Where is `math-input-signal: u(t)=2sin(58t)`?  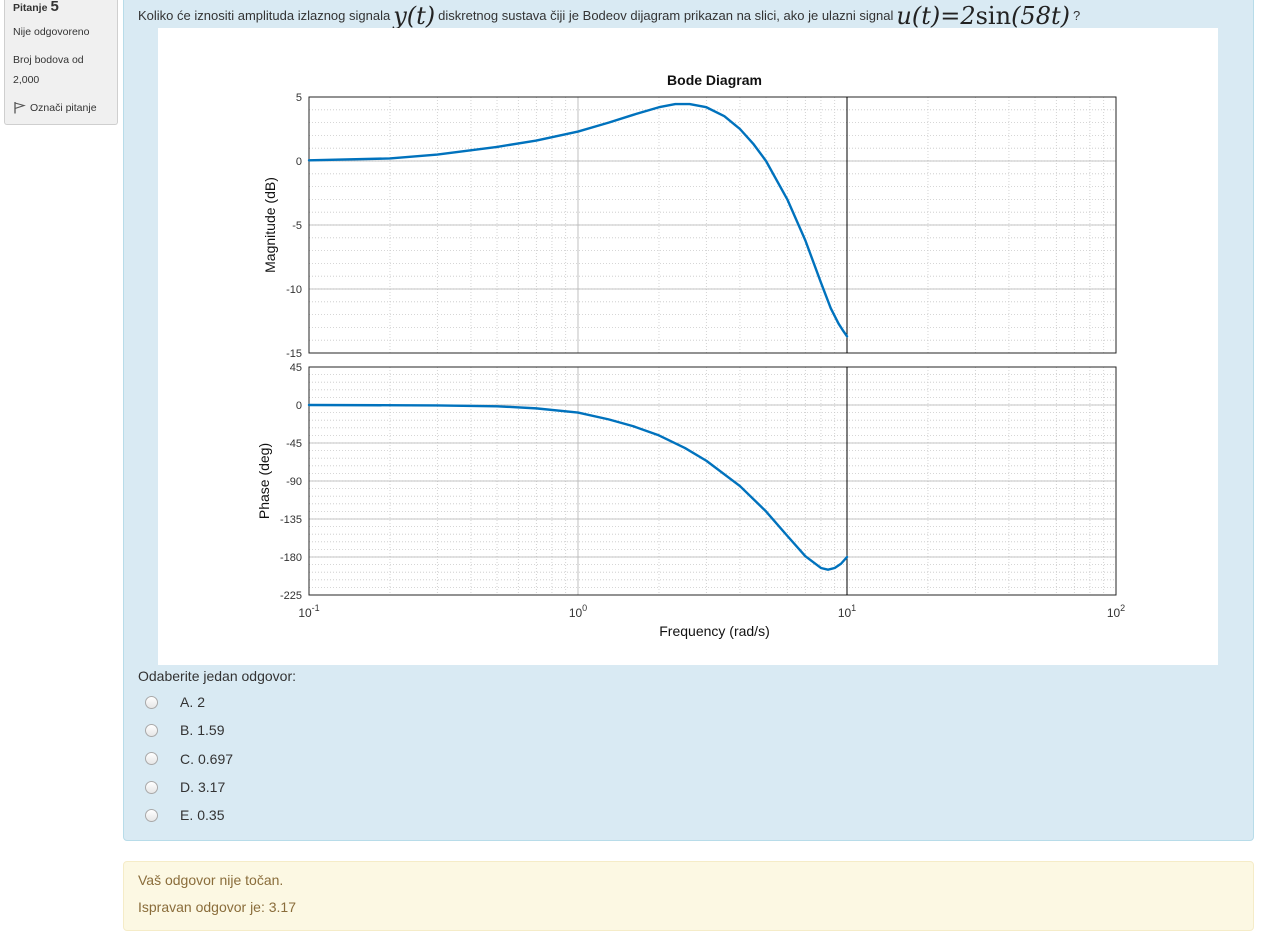
math-input-signal: u(t)=2sin(58t) is located at coordinates (983, 16).